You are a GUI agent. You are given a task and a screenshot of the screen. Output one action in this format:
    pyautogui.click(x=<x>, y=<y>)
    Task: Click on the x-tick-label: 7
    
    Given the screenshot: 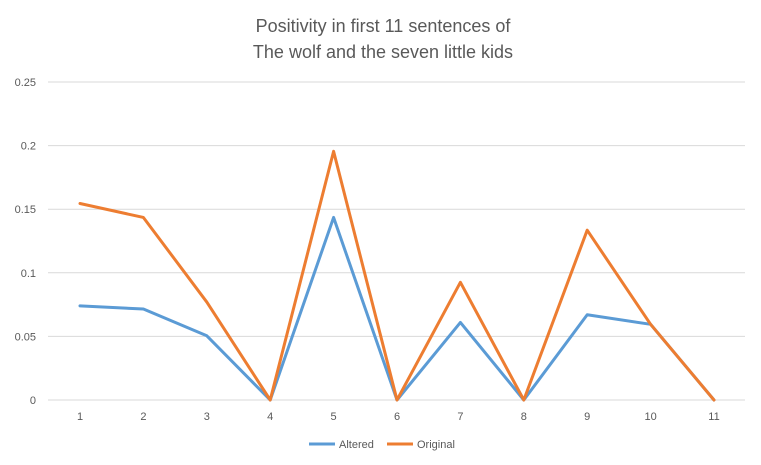 What is the action you would take?
    pyautogui.click(x=460, y=417)
    